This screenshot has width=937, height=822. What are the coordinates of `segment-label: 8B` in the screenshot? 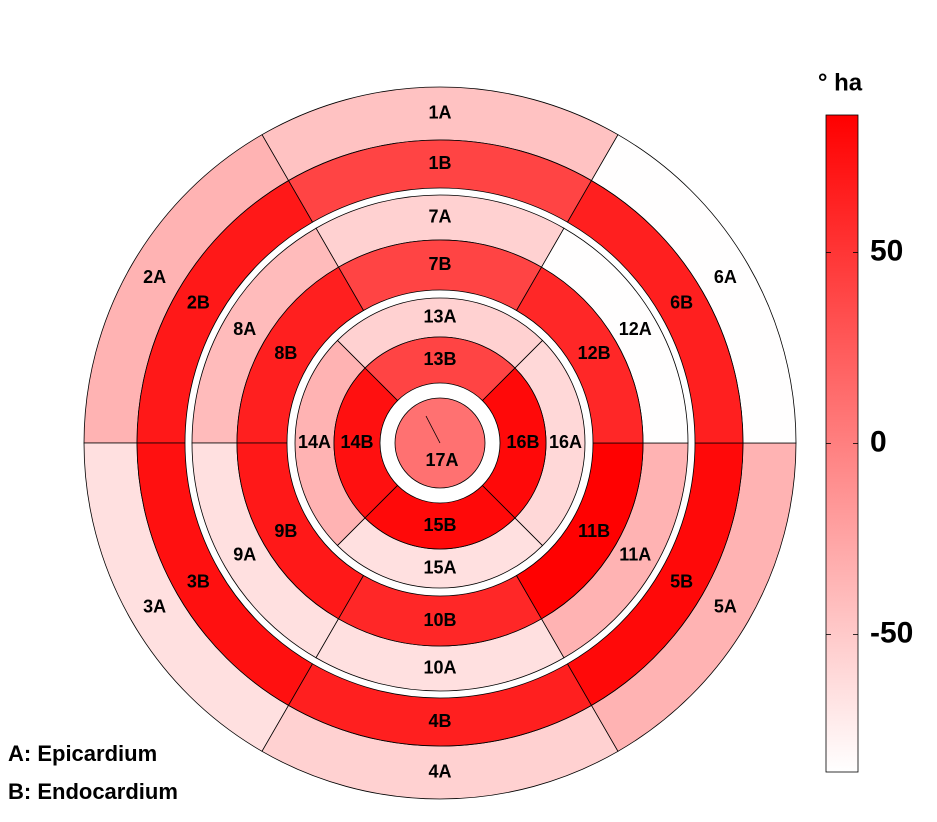 It's located at (285, 353).